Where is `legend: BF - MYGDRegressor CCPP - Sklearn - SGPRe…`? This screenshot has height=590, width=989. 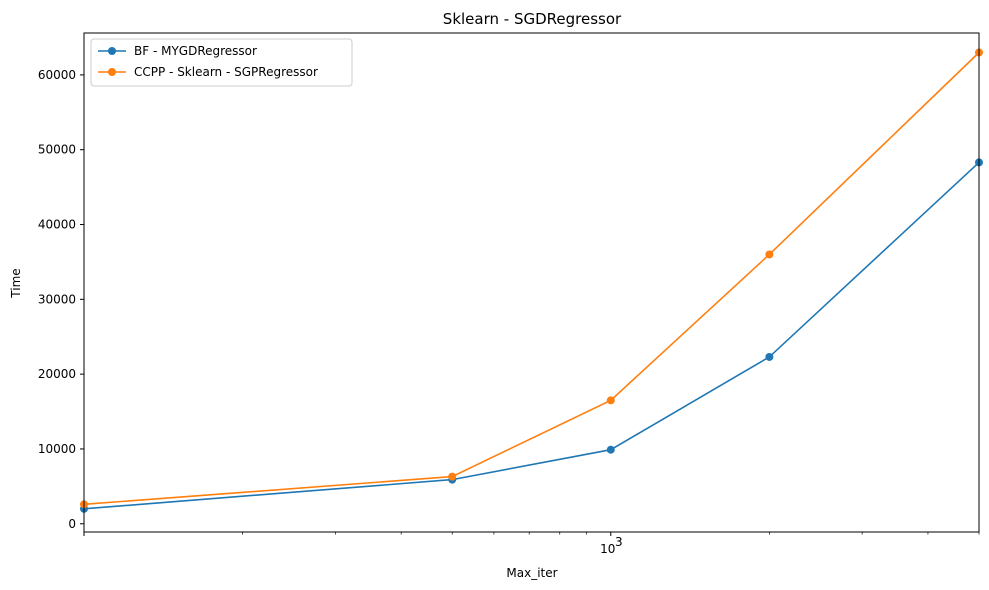 legend: BF - MYGDRegressor CCPP - Sklearn - SGPRe… is located at coordinates (221, 62).